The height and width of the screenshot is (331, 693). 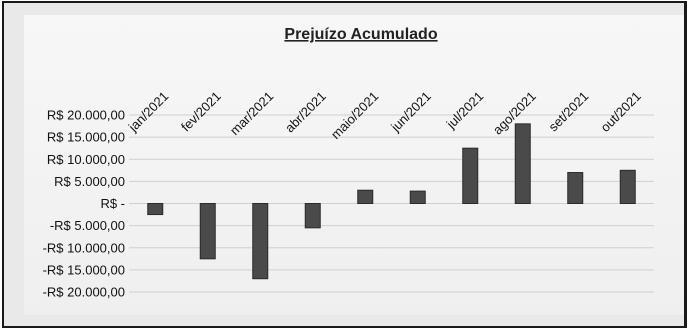 I want to click on bar-jul-2021, so click(x=470, y=175).